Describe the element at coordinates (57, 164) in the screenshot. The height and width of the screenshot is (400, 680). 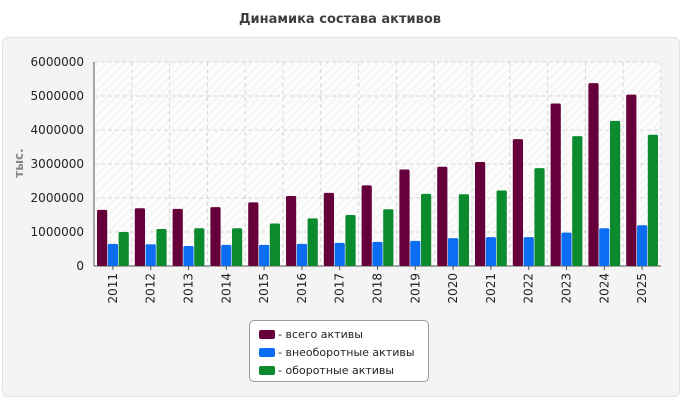
I see `y-tick-label: 3000000` at that location.